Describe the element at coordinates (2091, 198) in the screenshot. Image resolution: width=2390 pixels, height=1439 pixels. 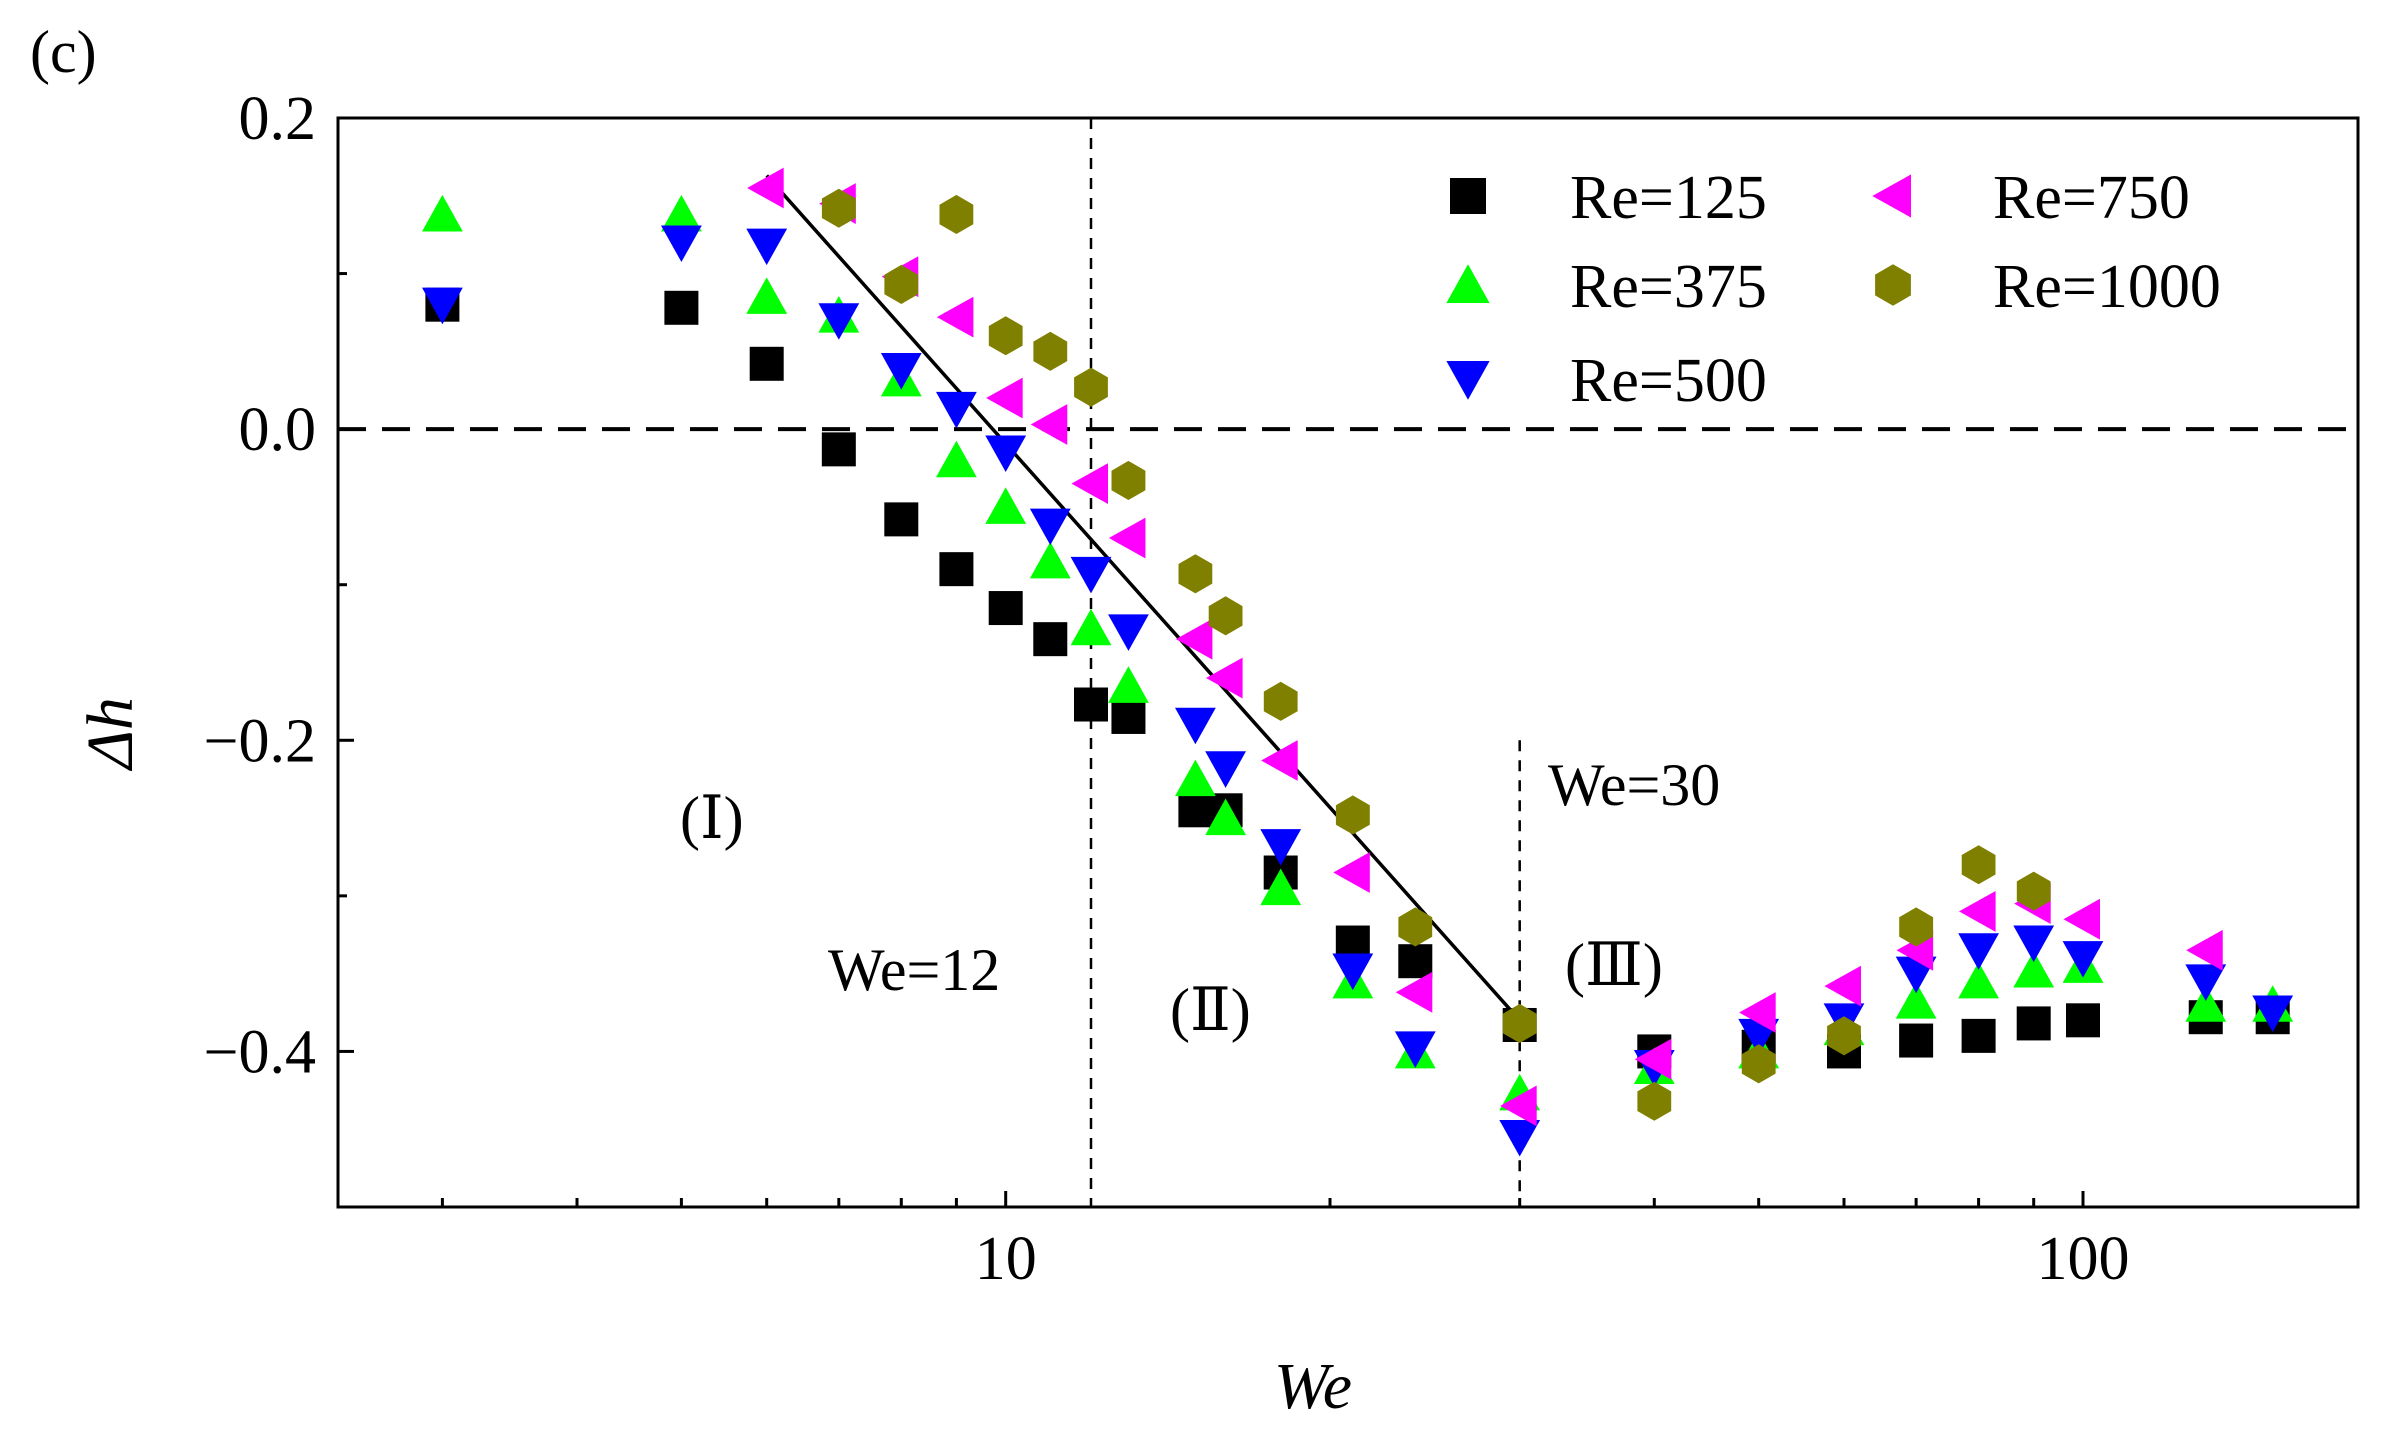
I see `legend-label: Re=750` at that location.